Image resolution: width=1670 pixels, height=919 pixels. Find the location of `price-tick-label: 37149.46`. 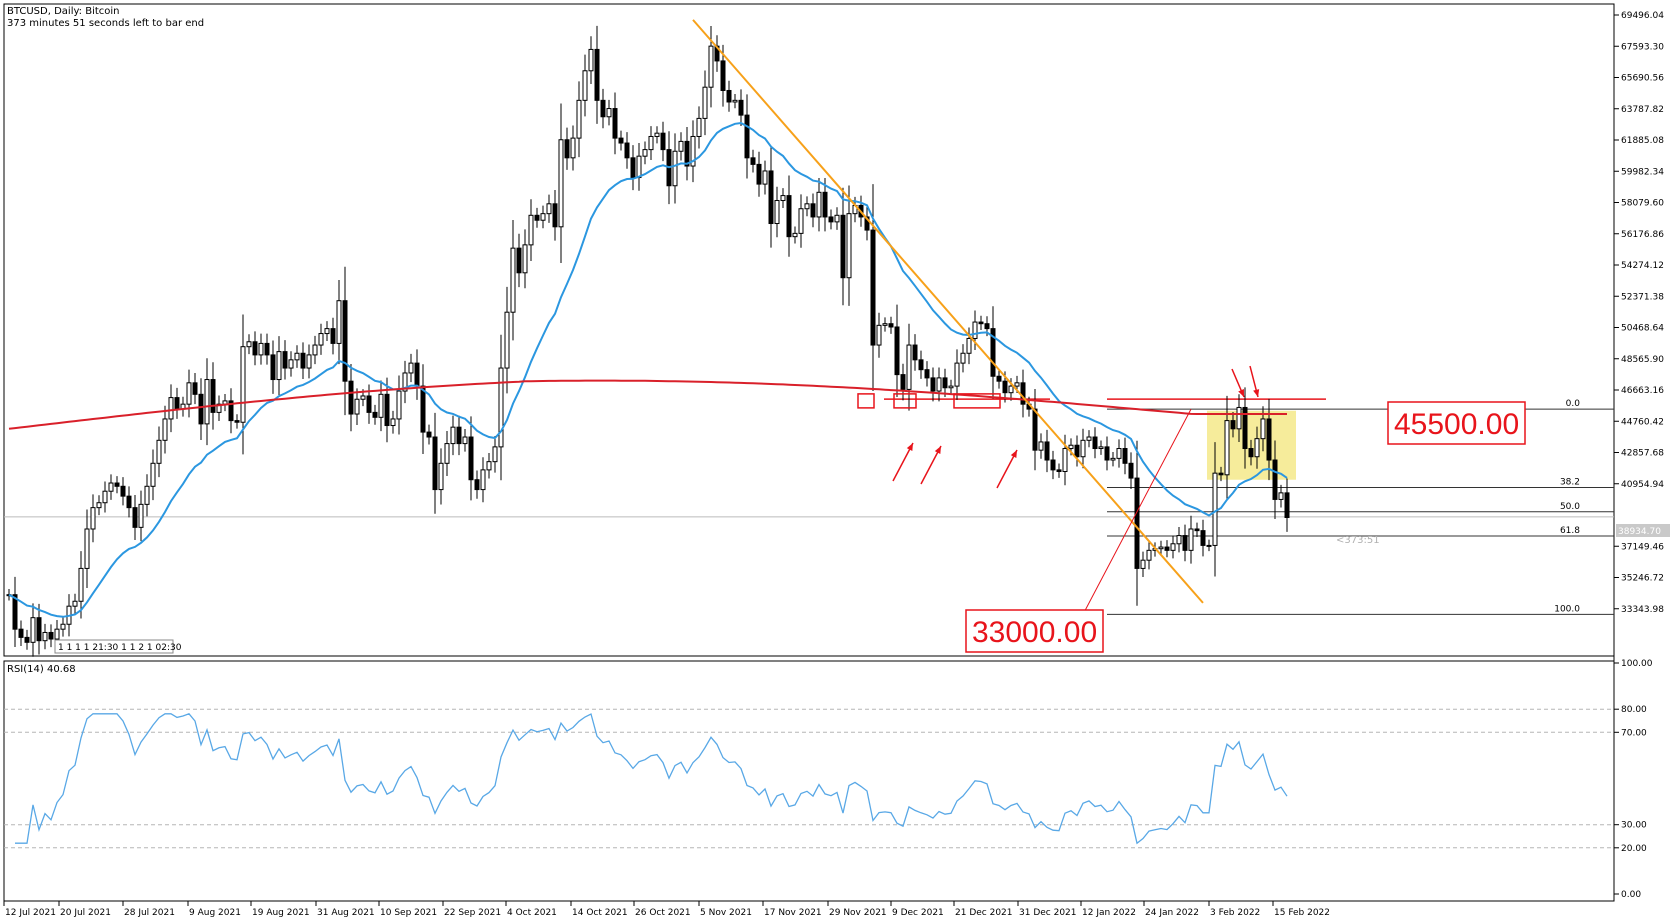

price-tick-label: 37149.46 is located at coordinates (1642, 547).